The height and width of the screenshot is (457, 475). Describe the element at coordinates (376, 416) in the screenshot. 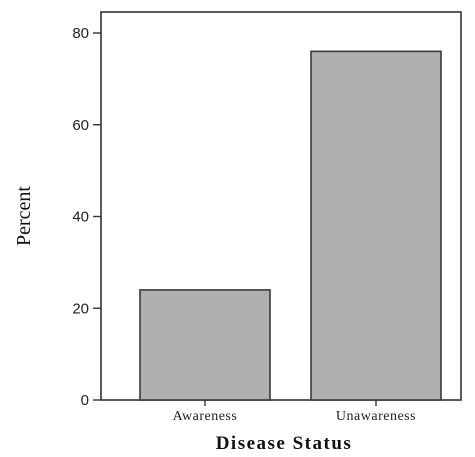

I see `x-tick-label: Unawareness` at that location.